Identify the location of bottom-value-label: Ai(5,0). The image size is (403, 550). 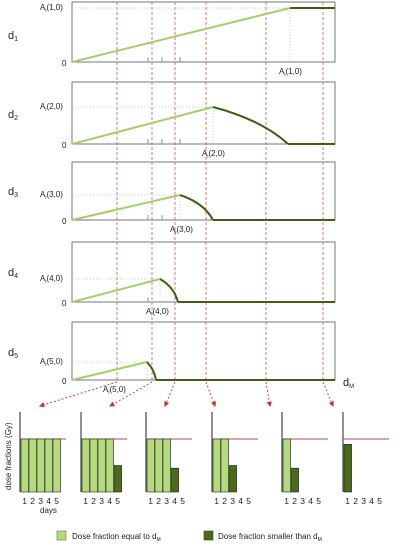
(114, 390).